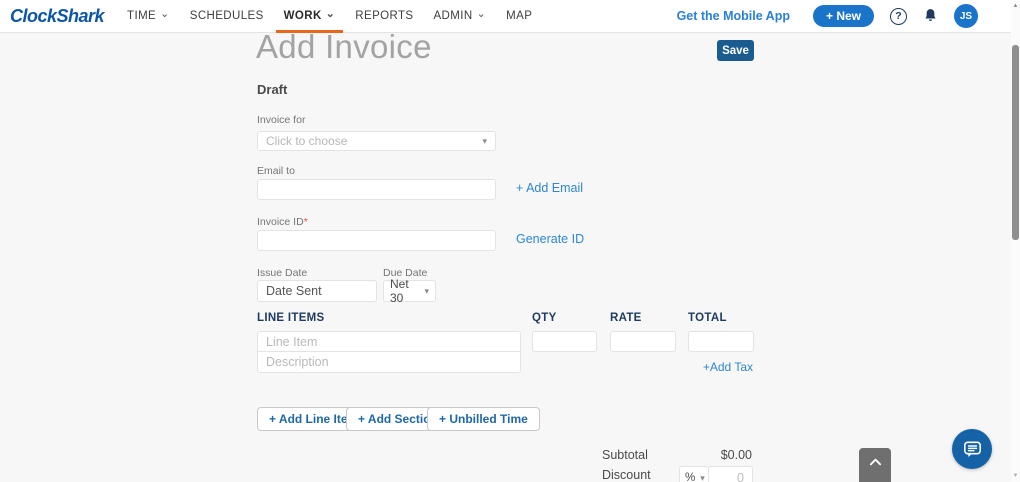 This screenshot has width=1020, height=482. Describe the element at coordinates (1015, 142) in the screenshot. I see `scrollbar-thumb` at that location.